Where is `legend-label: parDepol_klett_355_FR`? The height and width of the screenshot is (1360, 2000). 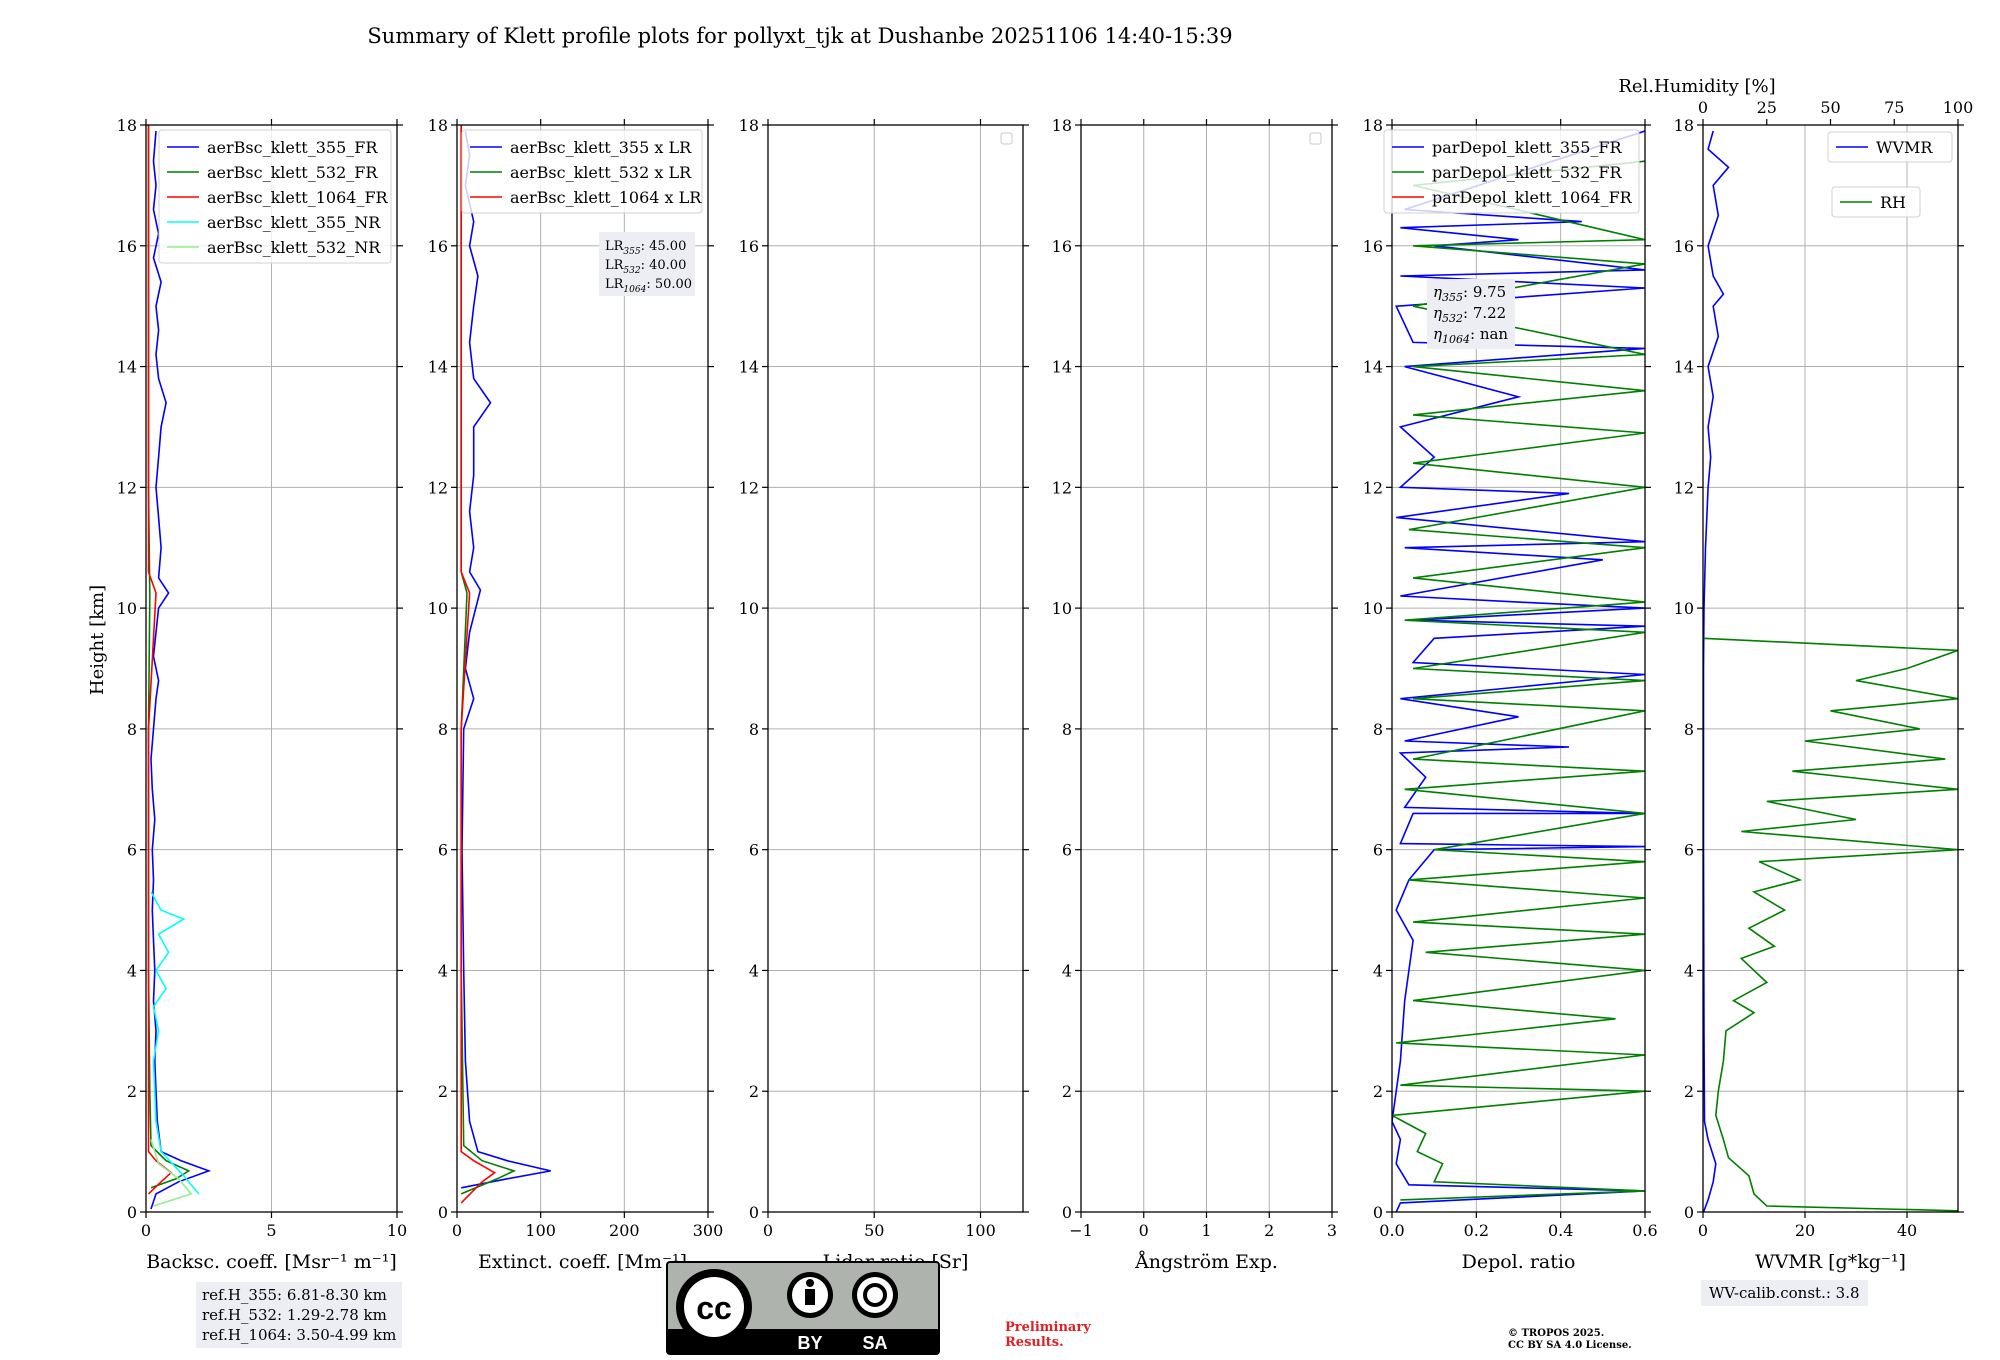 legend-label: parDepol_klett_355_FR is located at coordinates (1527, 147).